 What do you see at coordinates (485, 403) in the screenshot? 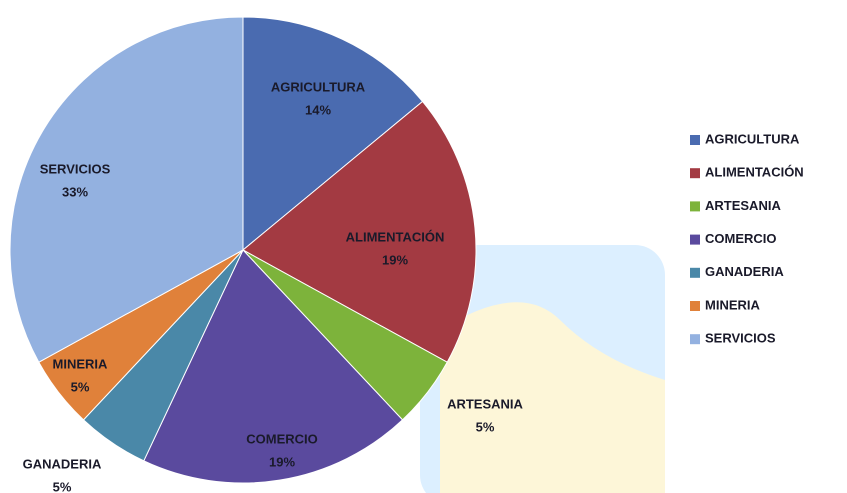
I see `slice-label: ARTESANIA` at bounding box center [485, 403].